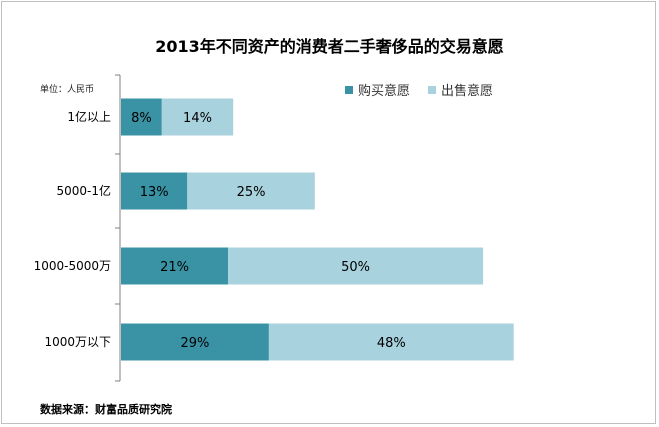 Image resolution: width=659 pixels, height=427 pixels. What do you see at coordinates (329, 46) in the screenshot?
I see `chart-title: 2013年不同资产的消费者二手奢侈品的交易意愿` at bounding box center [329, 46].